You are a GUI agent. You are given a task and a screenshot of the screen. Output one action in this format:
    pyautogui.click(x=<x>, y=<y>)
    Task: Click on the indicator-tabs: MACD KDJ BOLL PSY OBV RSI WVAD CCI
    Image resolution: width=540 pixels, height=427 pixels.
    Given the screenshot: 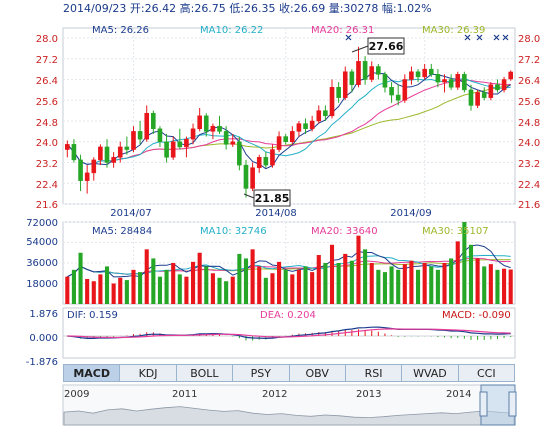 What is the action you would take?
    pyautogui.click(x=289, y=373)
    